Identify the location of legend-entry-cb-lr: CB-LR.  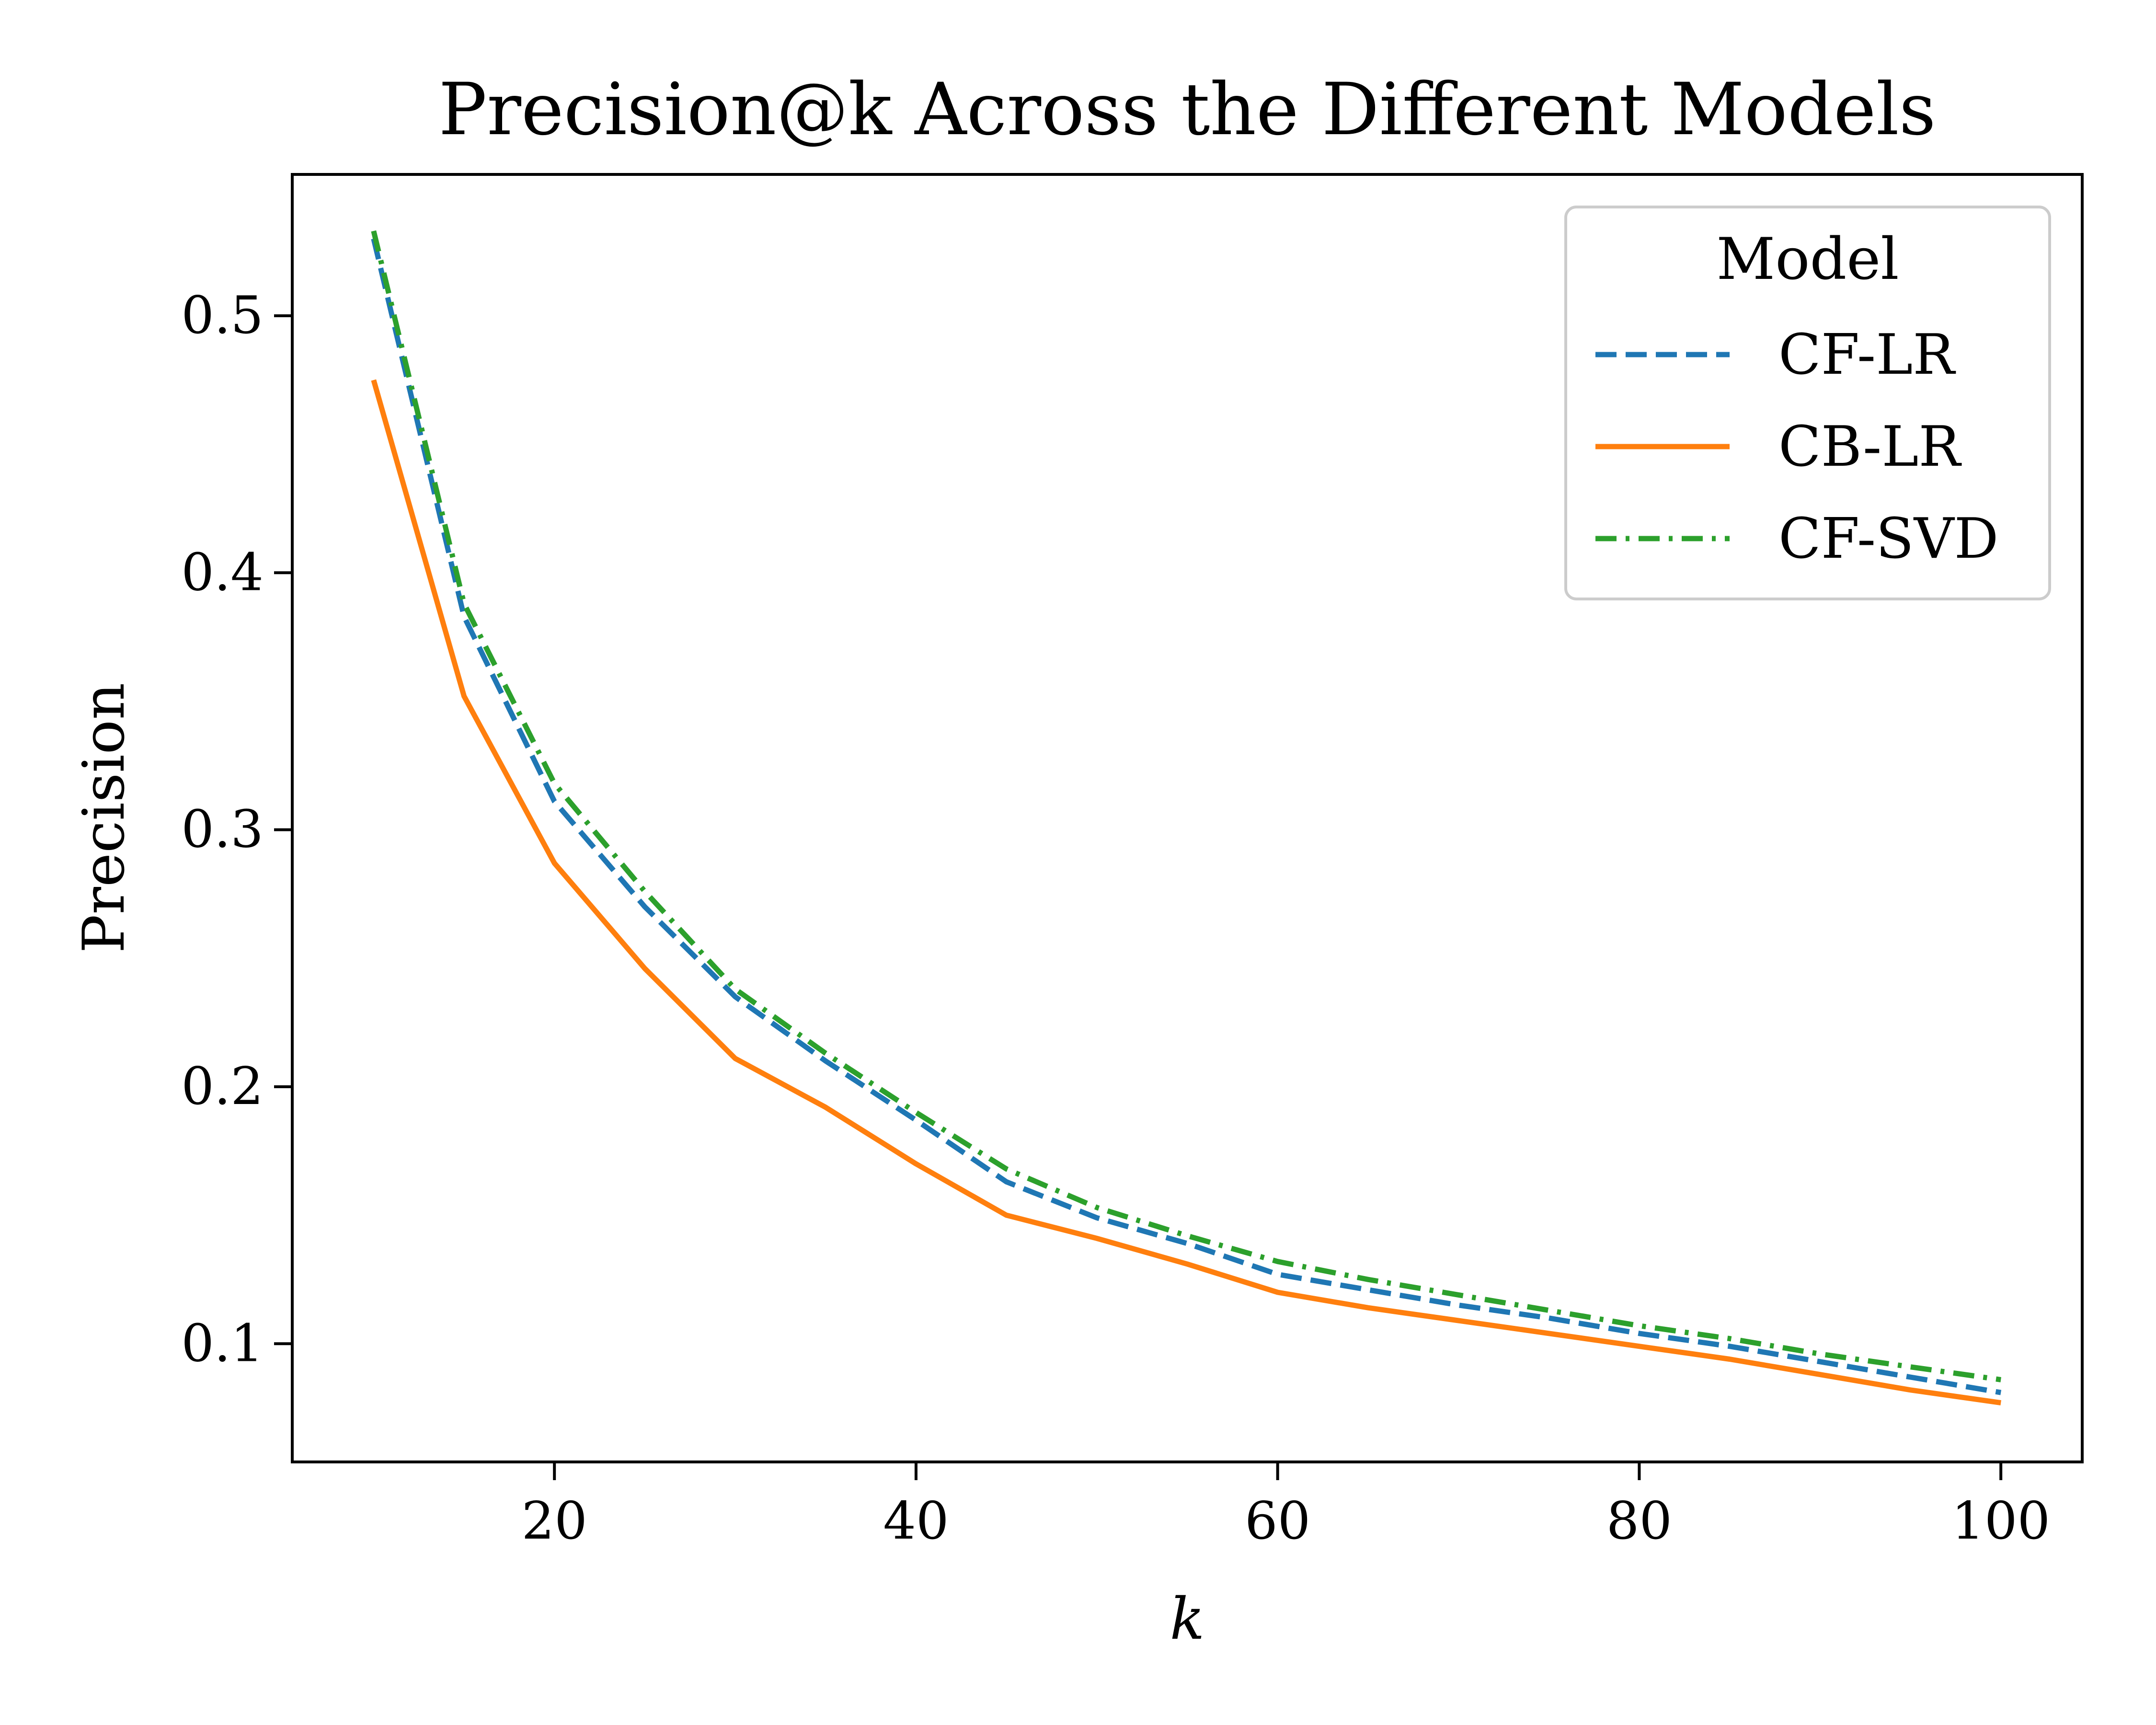
(1778, 446).